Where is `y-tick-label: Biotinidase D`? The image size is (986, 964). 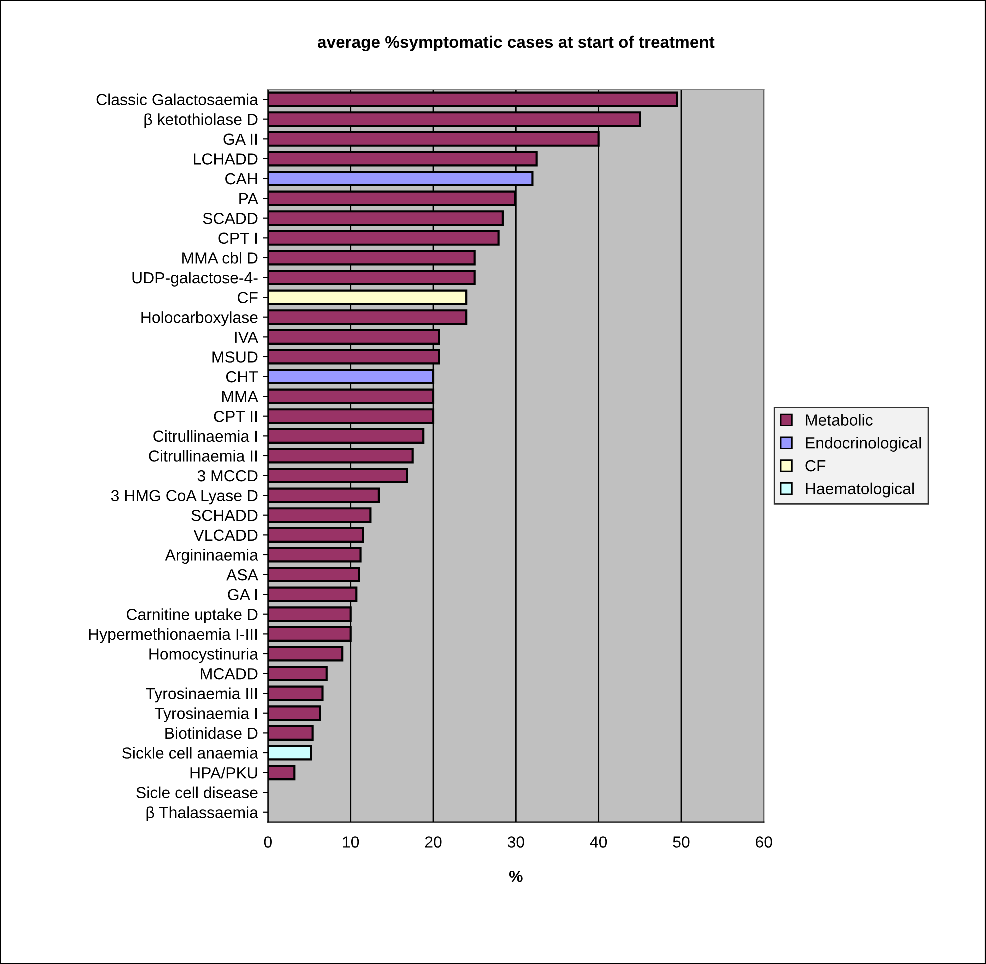
y-tick-label: Biotinidase D is located at coordinates (212, 733).